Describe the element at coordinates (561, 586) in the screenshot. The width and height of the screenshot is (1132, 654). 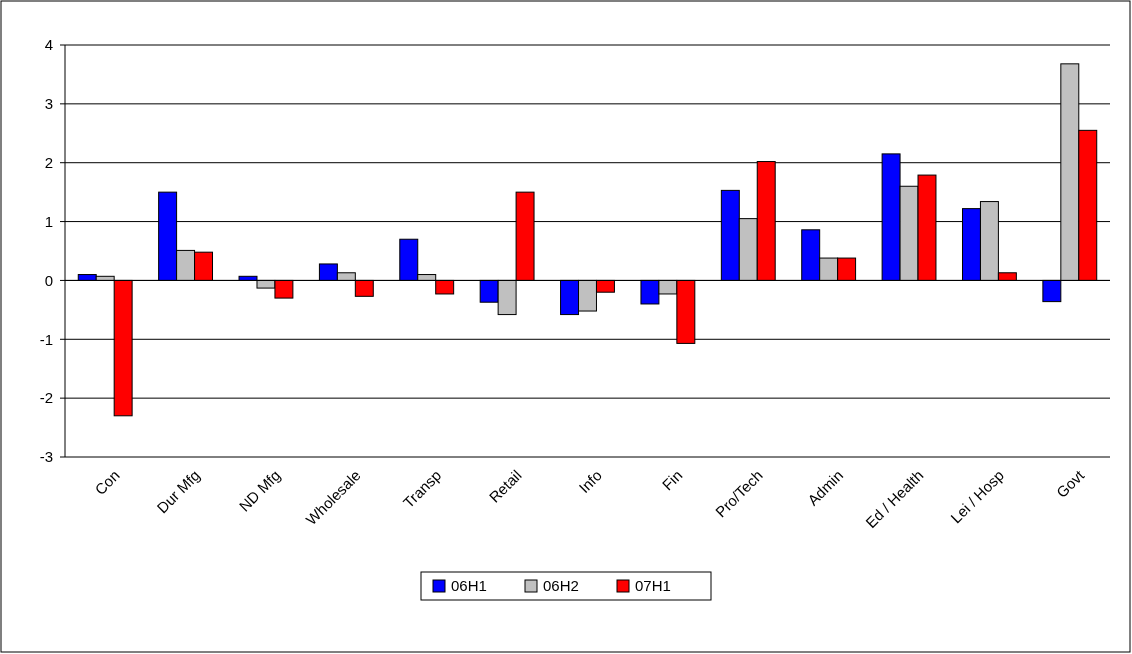
I see `legend-label: 06H2` at that location.